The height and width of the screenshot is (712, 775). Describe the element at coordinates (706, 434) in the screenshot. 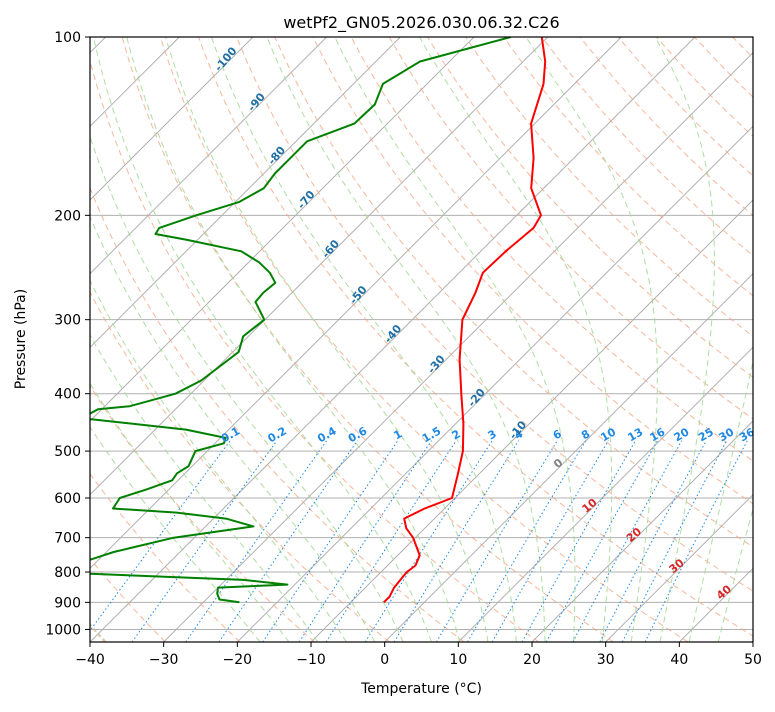

I see `mixing-ratio-label: 25` at that location.